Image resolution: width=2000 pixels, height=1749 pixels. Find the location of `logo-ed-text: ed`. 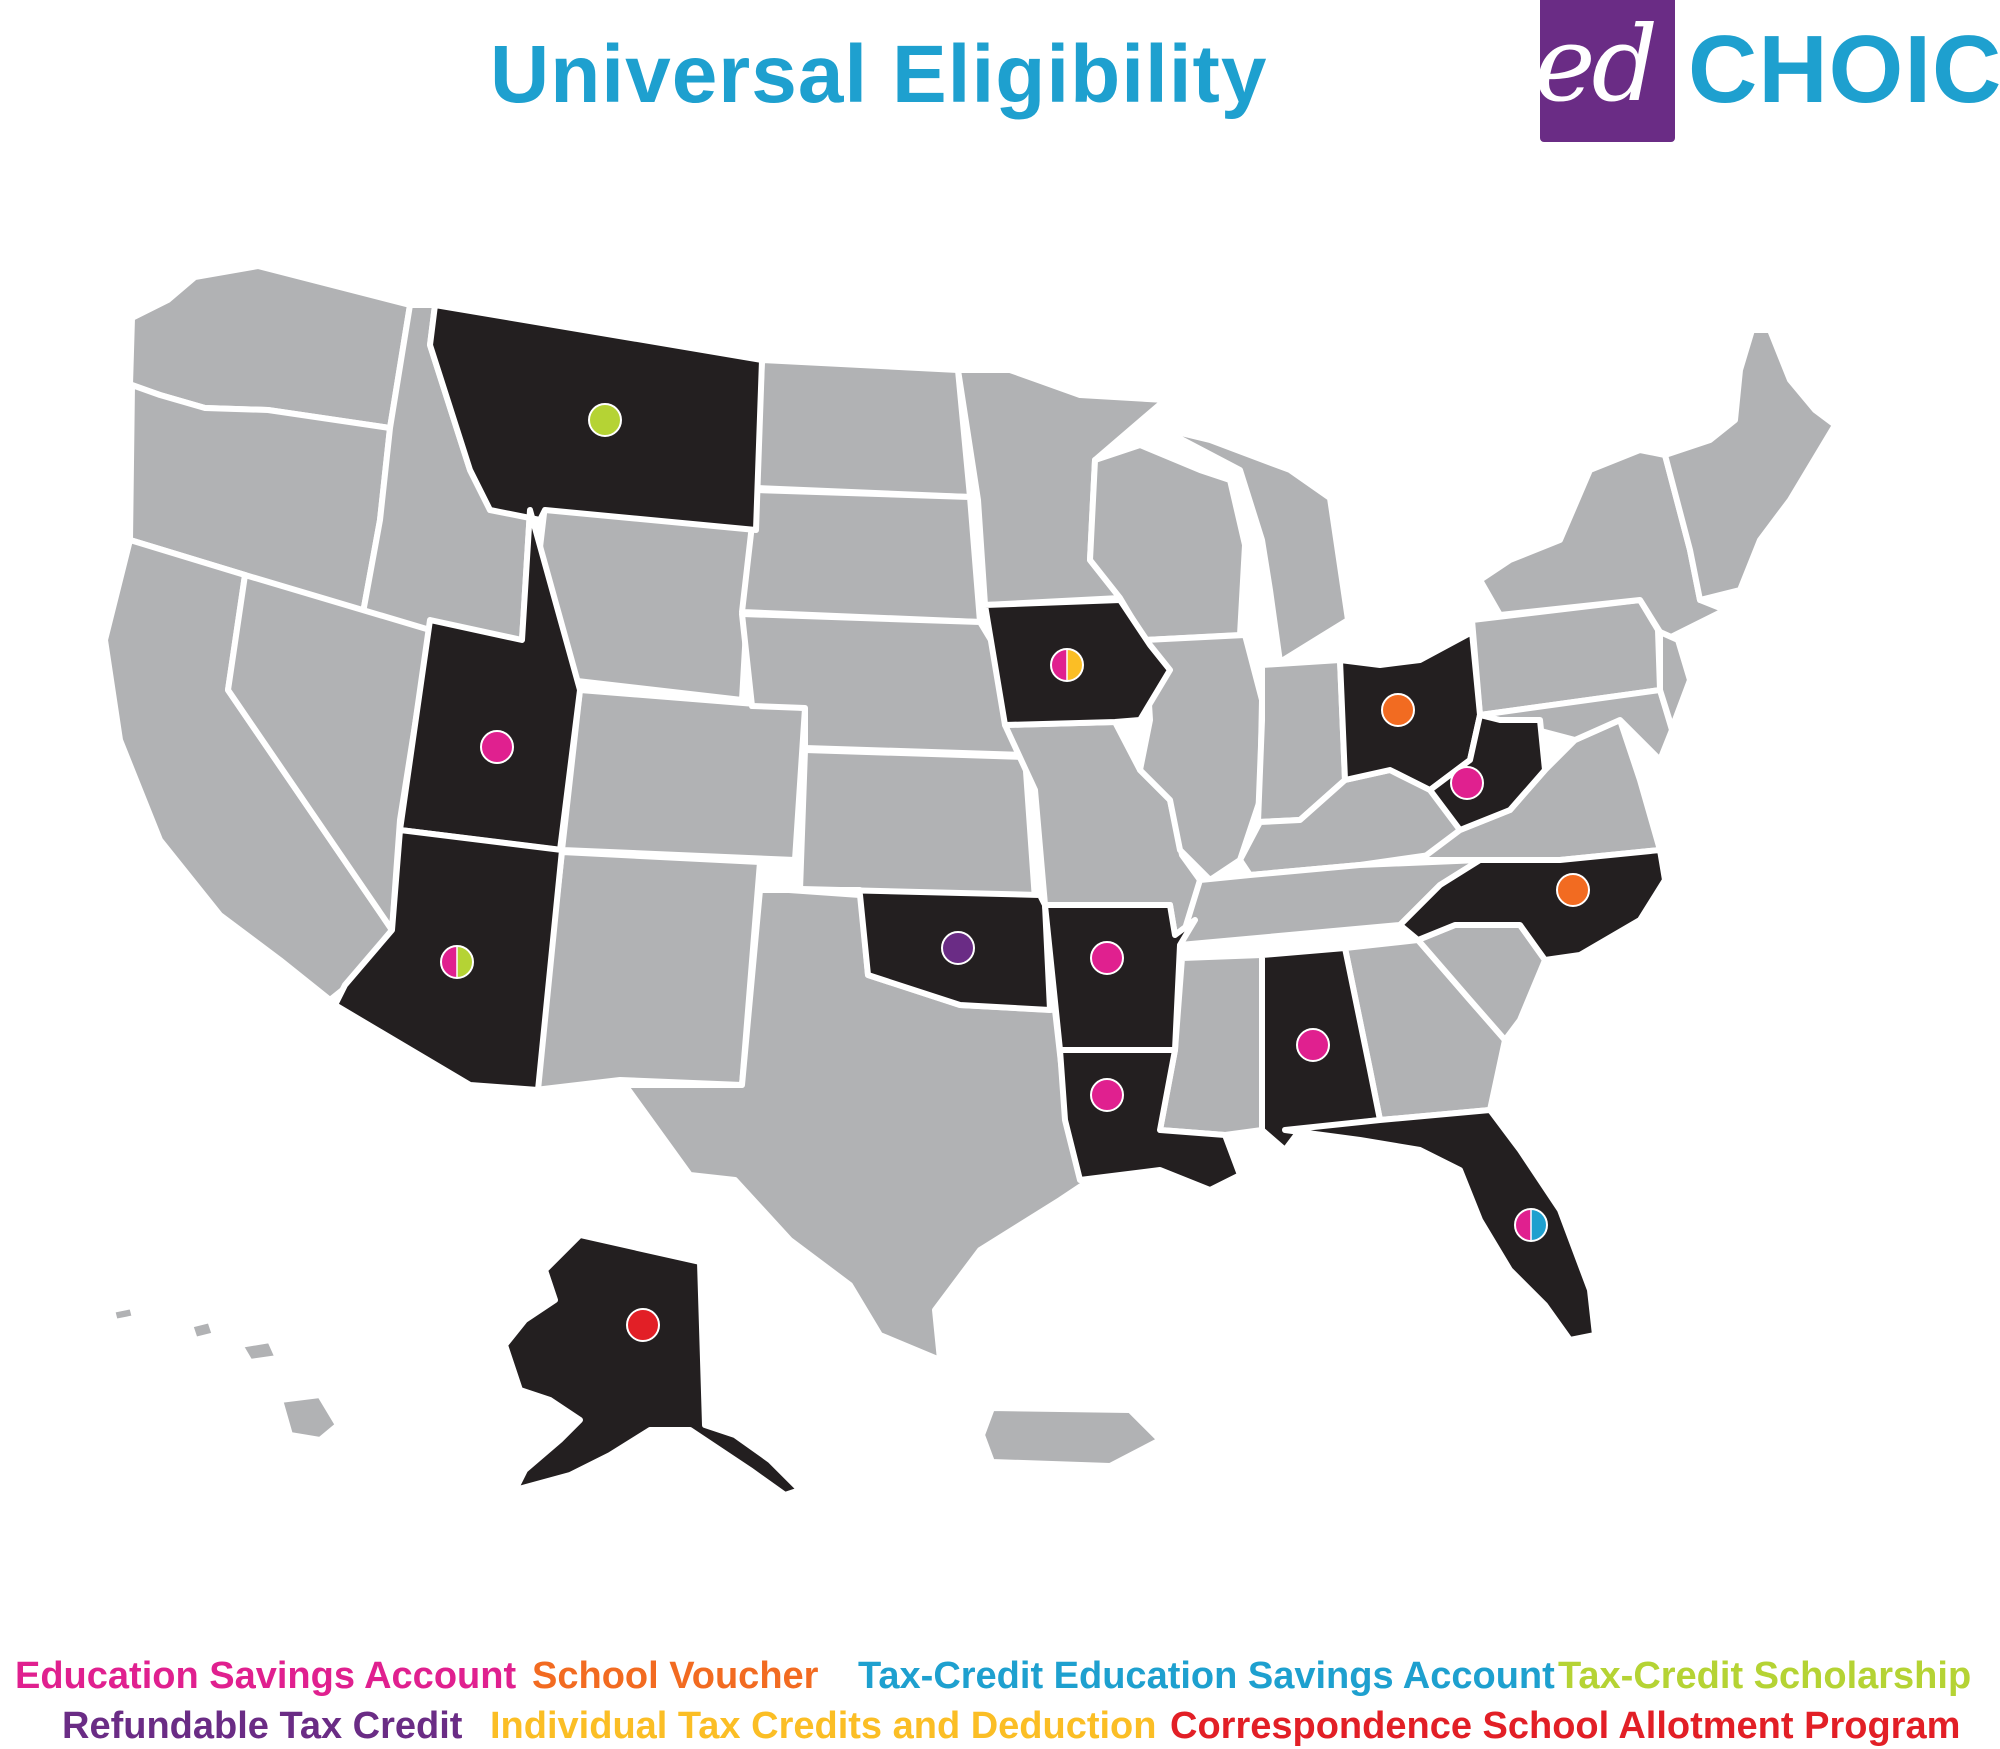

logo-ed-text: ed is located at coordinates (1596, 64).